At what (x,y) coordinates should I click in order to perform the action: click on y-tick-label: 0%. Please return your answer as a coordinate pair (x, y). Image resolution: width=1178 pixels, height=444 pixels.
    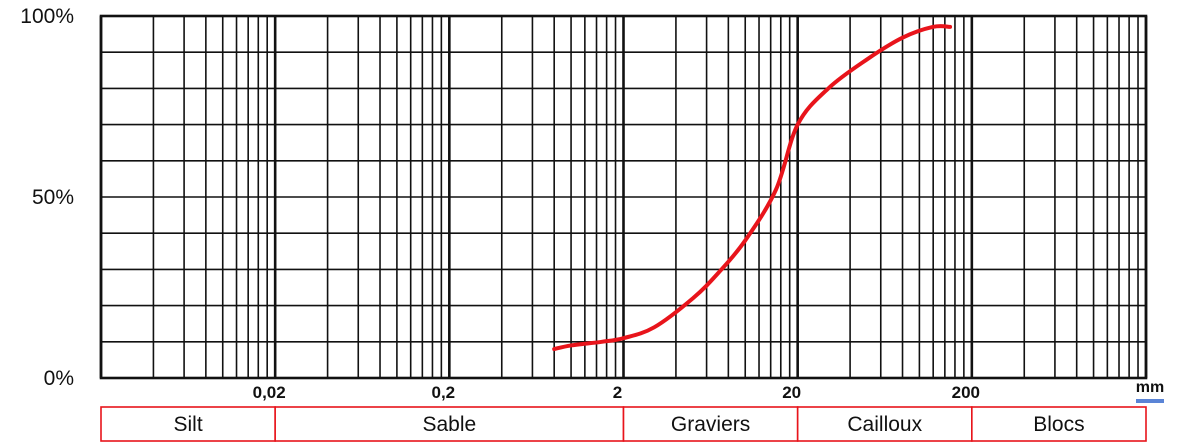
    Looking at the image, I should click on (59, 378).